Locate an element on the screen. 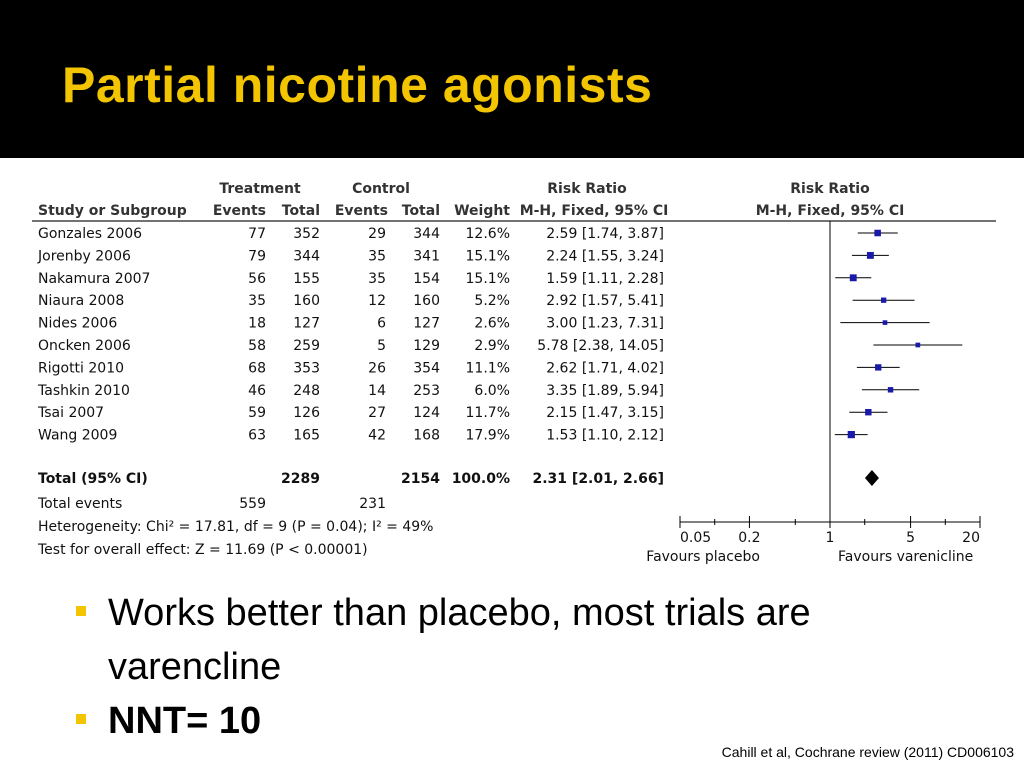 The width and height of the screenshot is (1024, 768). control-total: 168 is located at coordinates (426, 436).